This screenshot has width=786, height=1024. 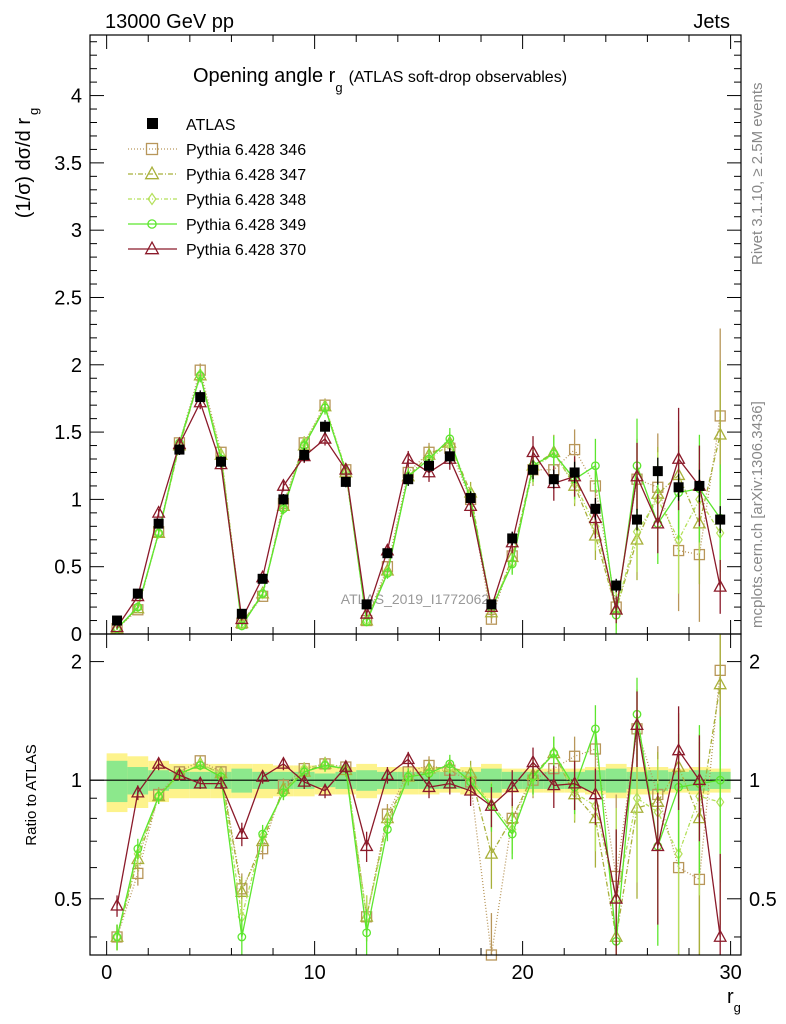 I want to click on main-ylabel-sub: g, so click(x=33, y=111).